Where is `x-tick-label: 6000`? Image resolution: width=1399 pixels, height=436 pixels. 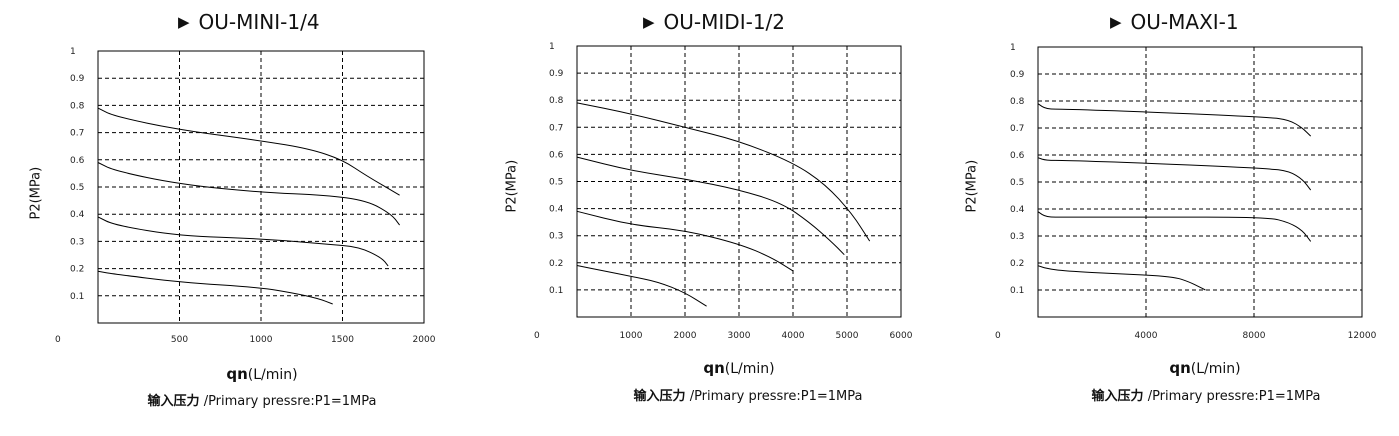
x-tick-label: 6000 is located at coordinates (901, 336).